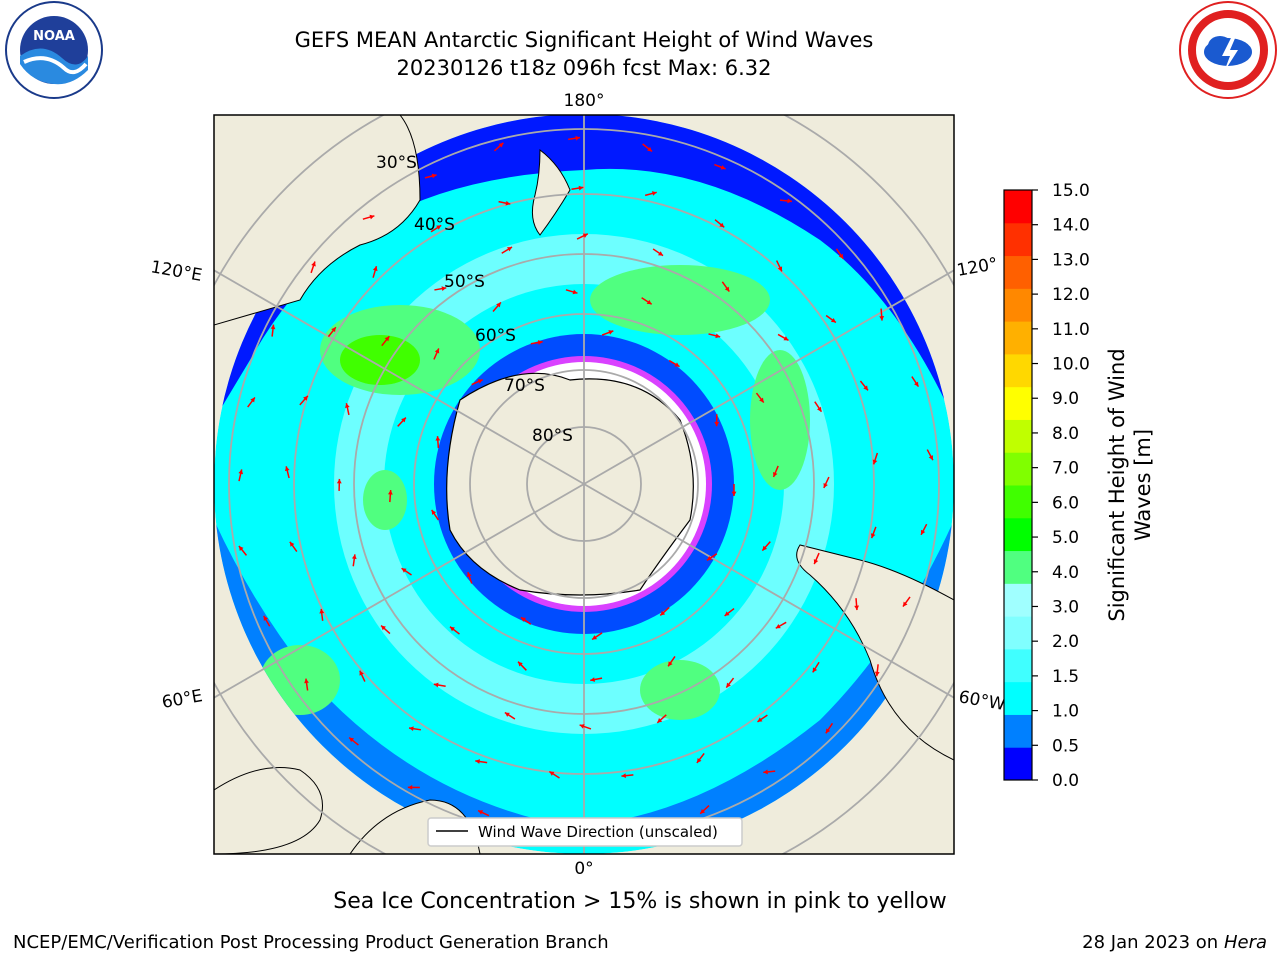 The image size is (1280, 960). I want to click on lon-label-120w: 120°, so click(977, 267).